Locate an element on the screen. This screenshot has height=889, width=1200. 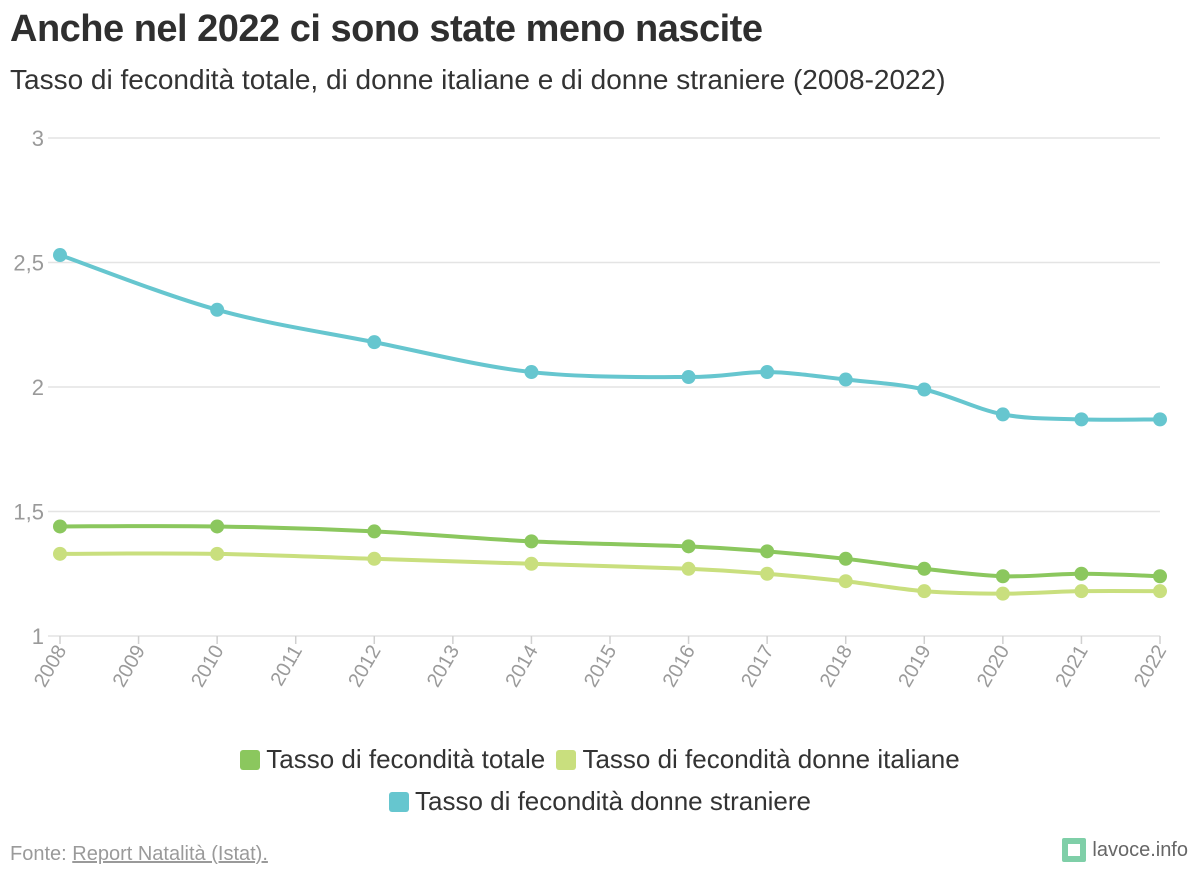
legend-swatch-straniere is located at coordinates (398, 802).